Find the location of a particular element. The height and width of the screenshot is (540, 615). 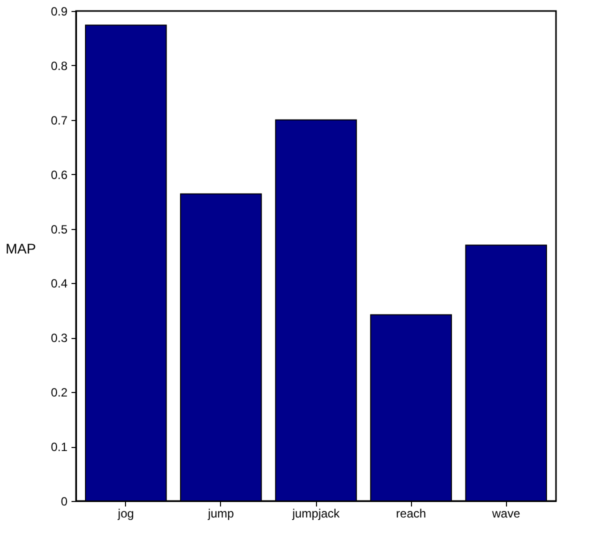

x-tick-label: reach is located at coordinates (411, 513).